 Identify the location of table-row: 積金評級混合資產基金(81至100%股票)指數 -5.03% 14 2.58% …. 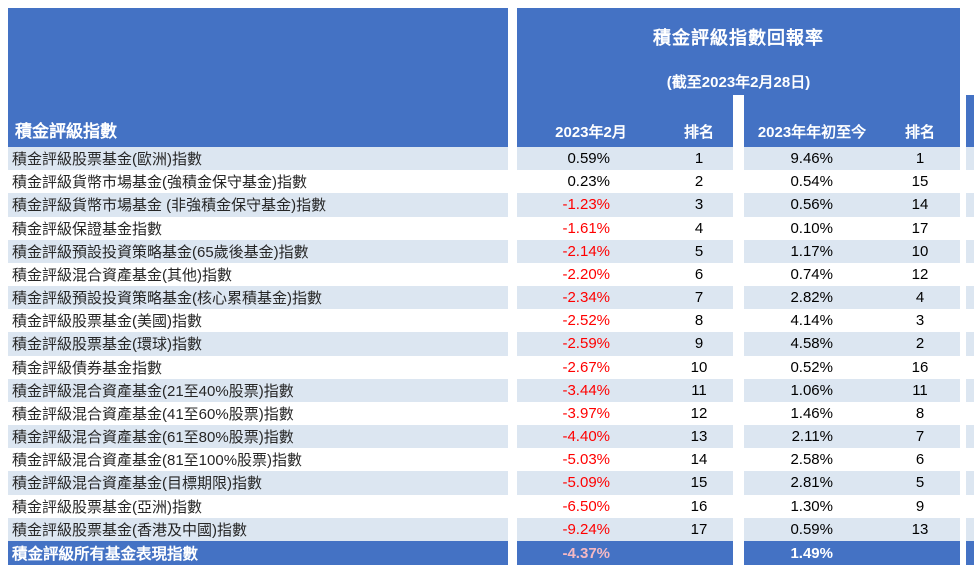
(491, 460).